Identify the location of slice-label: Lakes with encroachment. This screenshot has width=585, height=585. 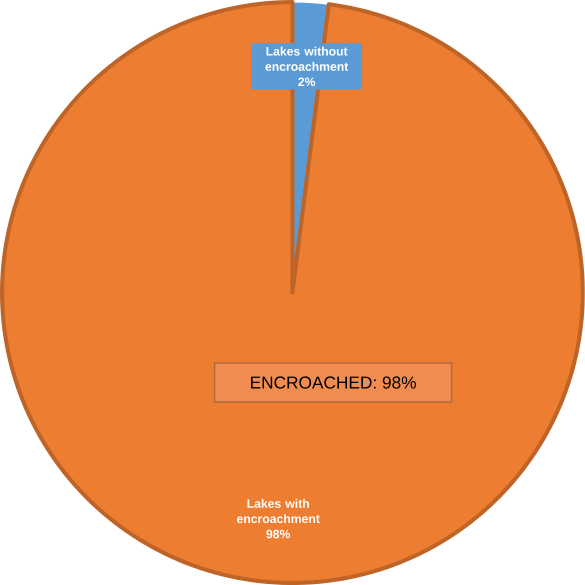
(278, 511).